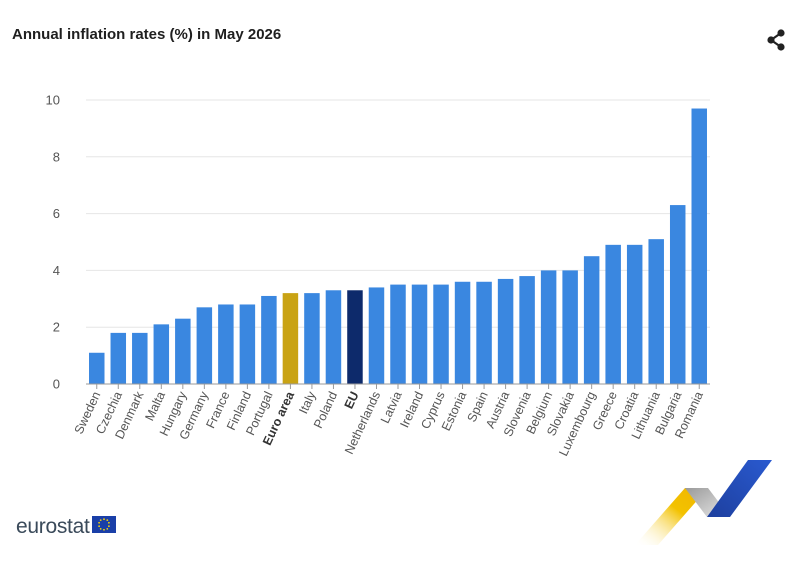 The image size is (800, 575). I want to click on eu-flag-icon, so click(104, 527).